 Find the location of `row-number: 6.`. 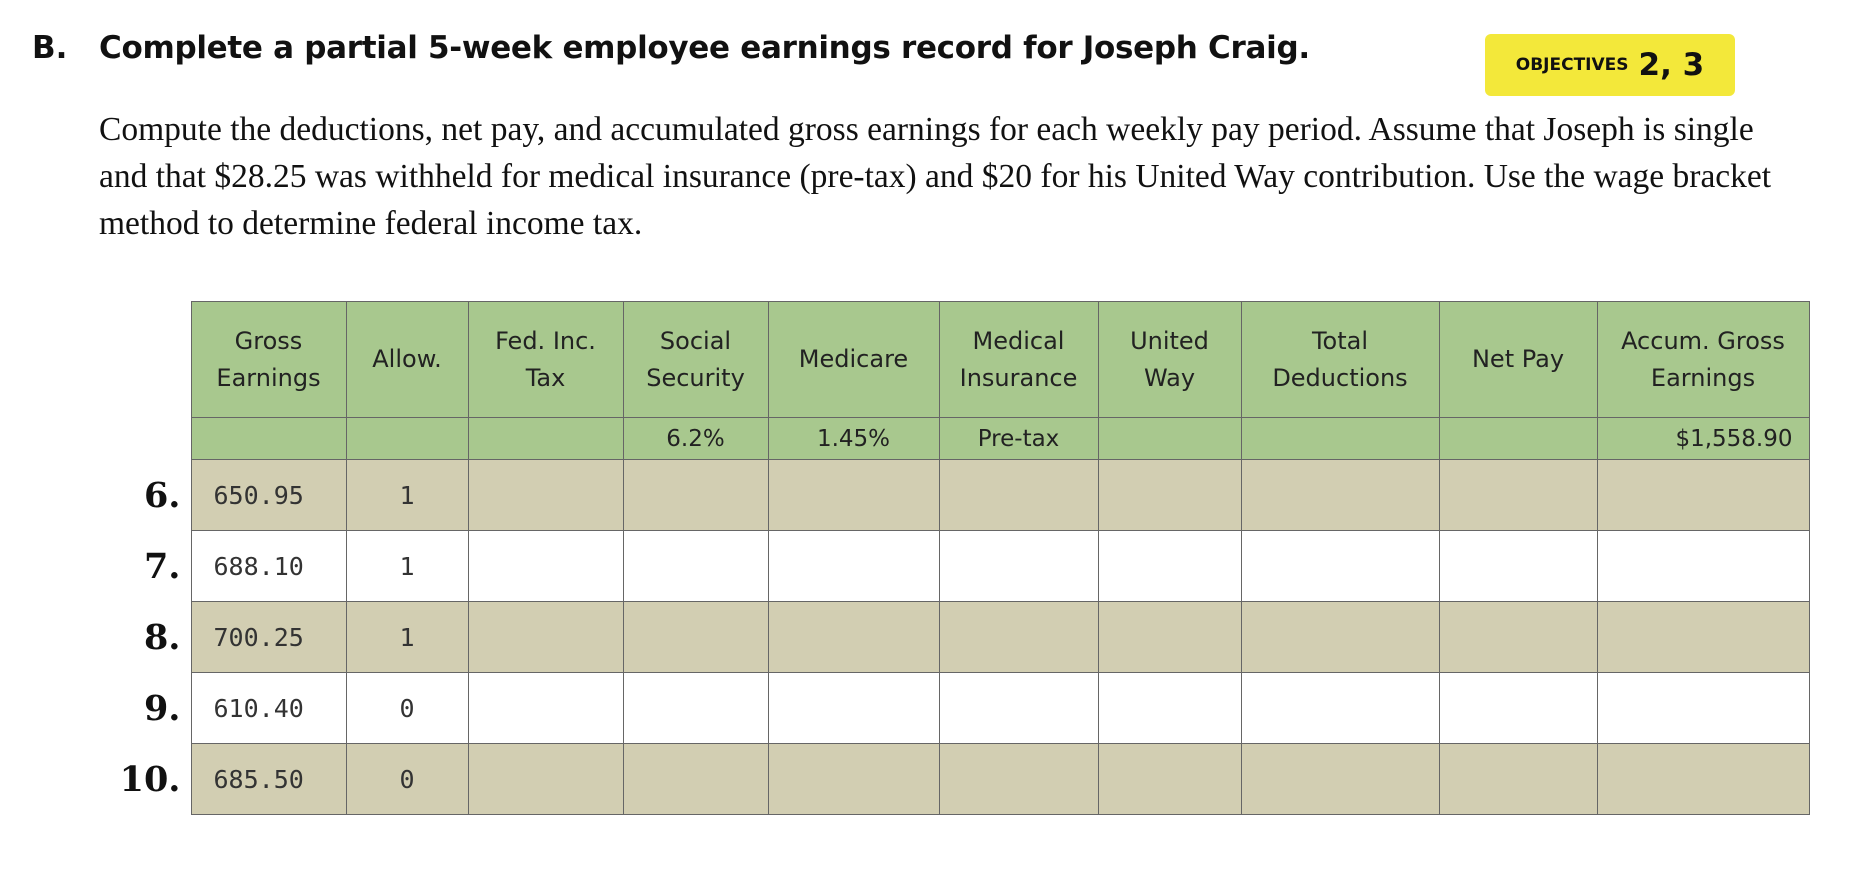

row-number: 6. is located at coordinates (95, 495).